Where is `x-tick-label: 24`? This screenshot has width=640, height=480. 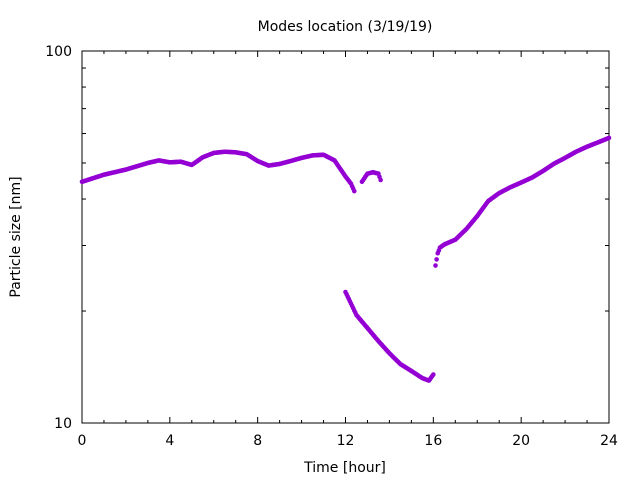 x-tick-label: 24 is located at coordinates (609, 441).